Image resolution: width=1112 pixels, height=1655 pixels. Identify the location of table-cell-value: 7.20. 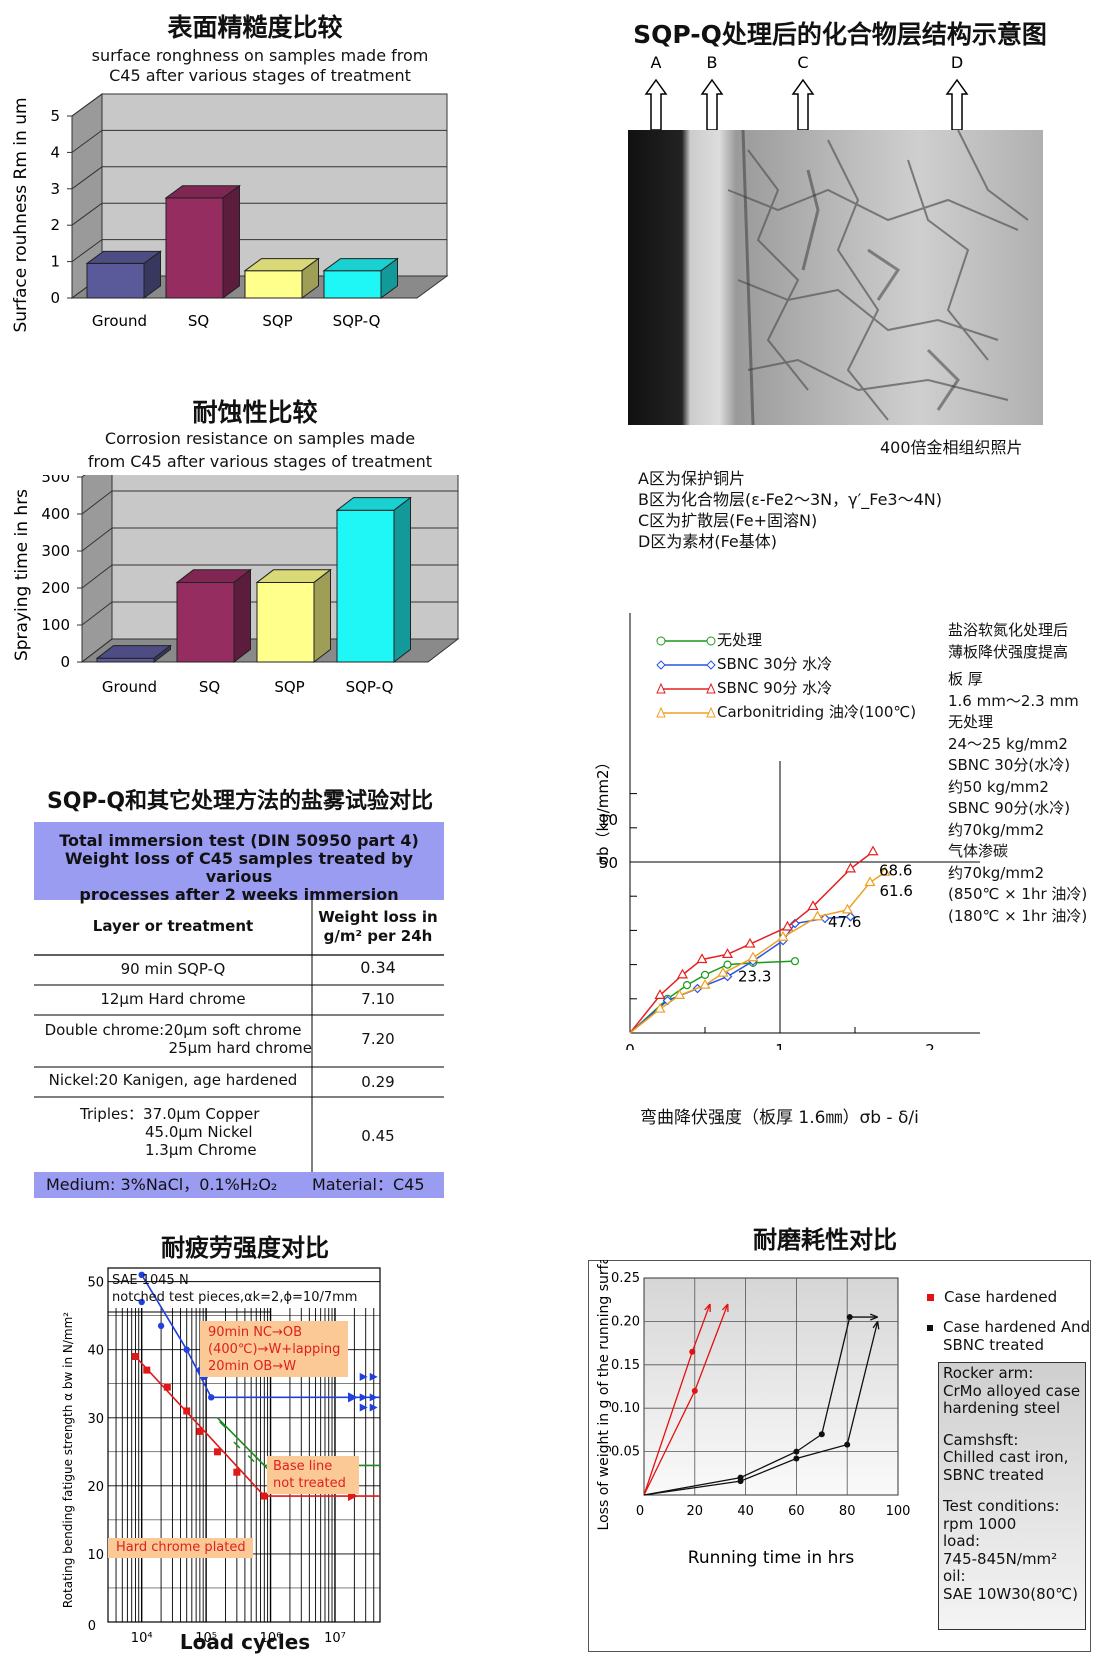
(378, 1039).